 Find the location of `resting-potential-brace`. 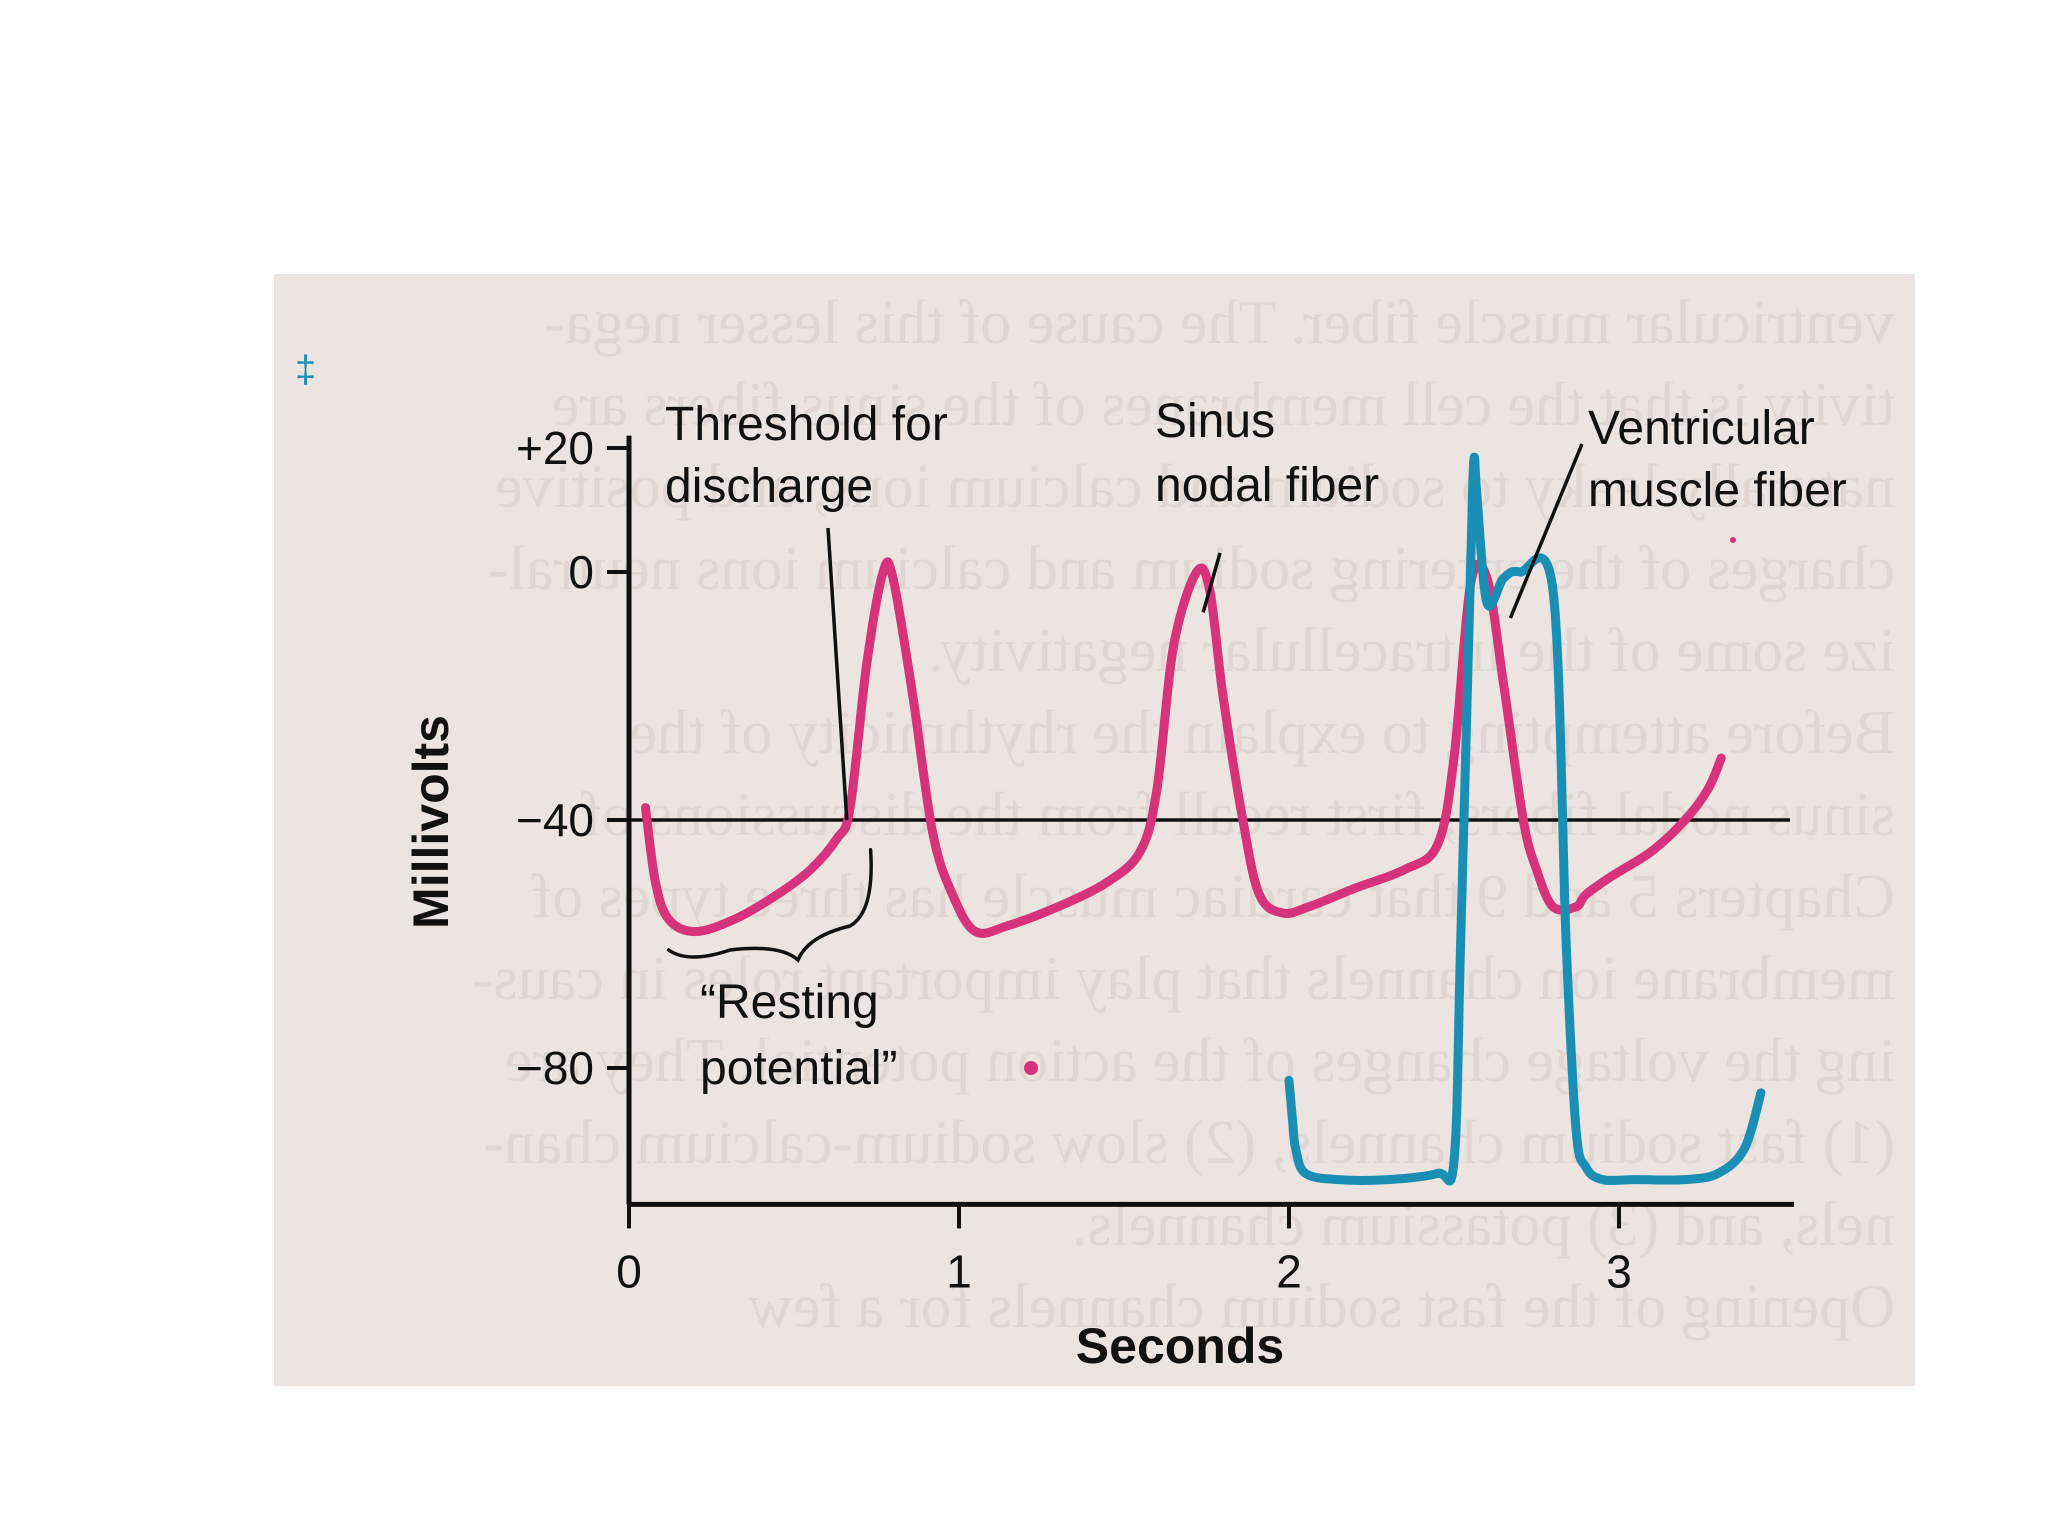

resting-potential-brace is located at coordinates (769, 905).